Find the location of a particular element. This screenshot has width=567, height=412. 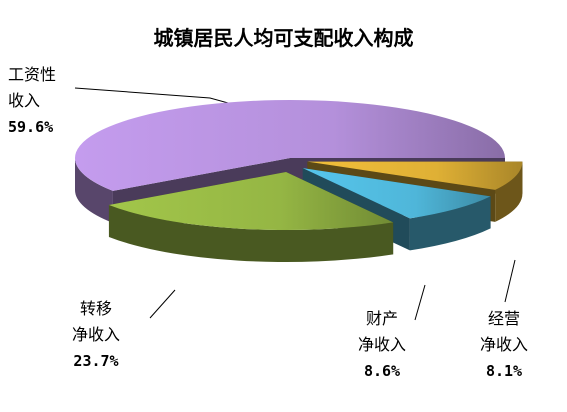

category-label: 转移 净收入 is located at coordinates (96, 321).